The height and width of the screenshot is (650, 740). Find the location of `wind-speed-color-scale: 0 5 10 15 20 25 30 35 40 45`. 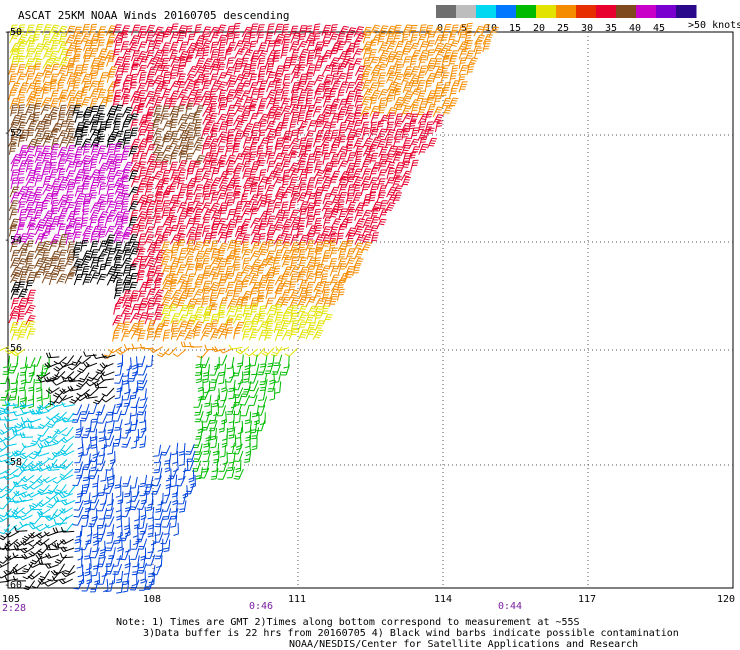

wind-speed-color-scale: 0 5 10 15 20 25 30 35 40 45 is located at coordinates (566, 19).